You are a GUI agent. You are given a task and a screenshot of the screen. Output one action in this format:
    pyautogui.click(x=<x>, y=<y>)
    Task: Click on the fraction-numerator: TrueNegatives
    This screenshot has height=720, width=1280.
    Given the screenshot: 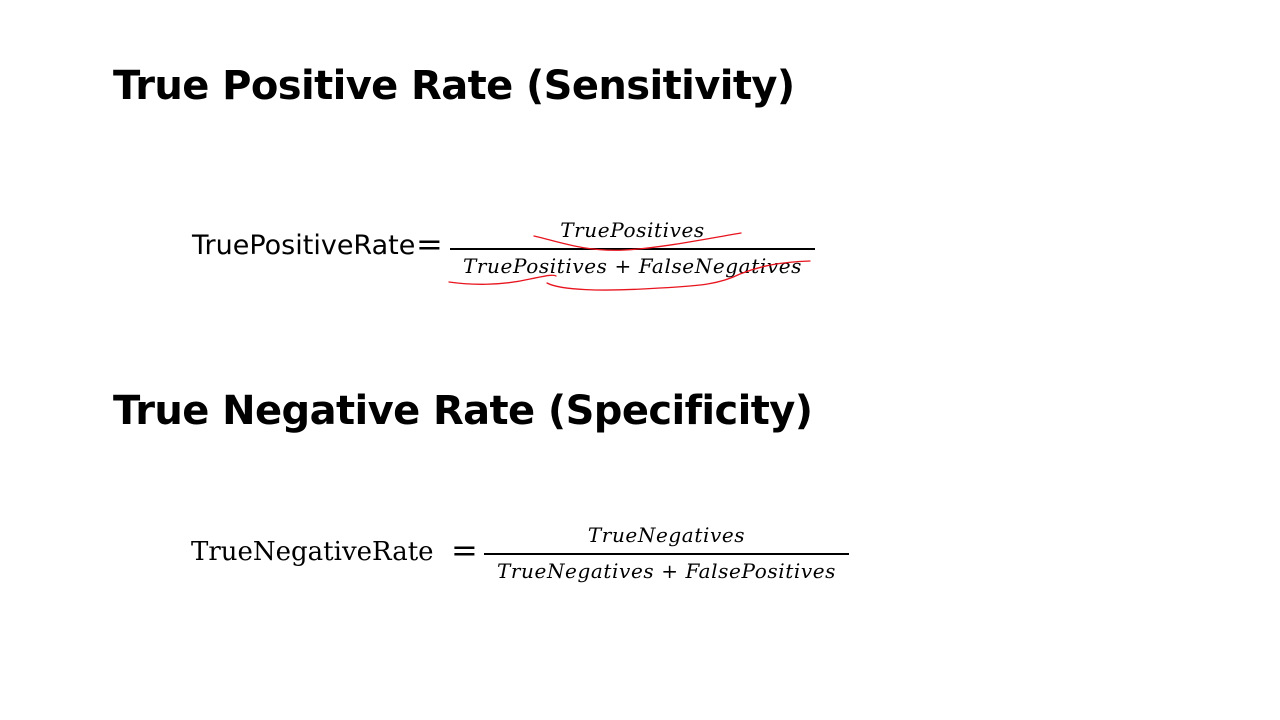 What is the action you would take?
    pyautogui.click(x=666, y=535)
    